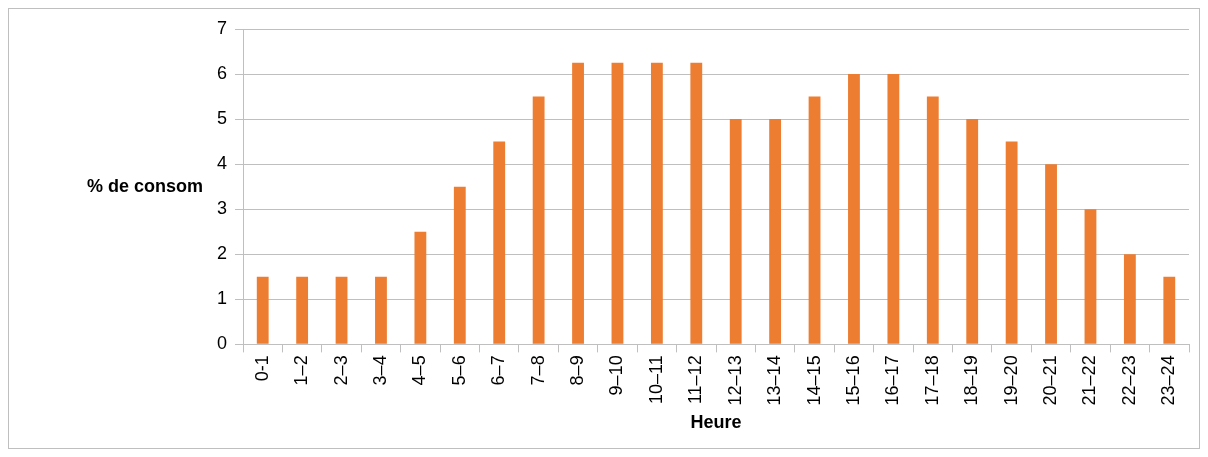  I want to click on x-tick-label: 10–11, so click(655, 380).